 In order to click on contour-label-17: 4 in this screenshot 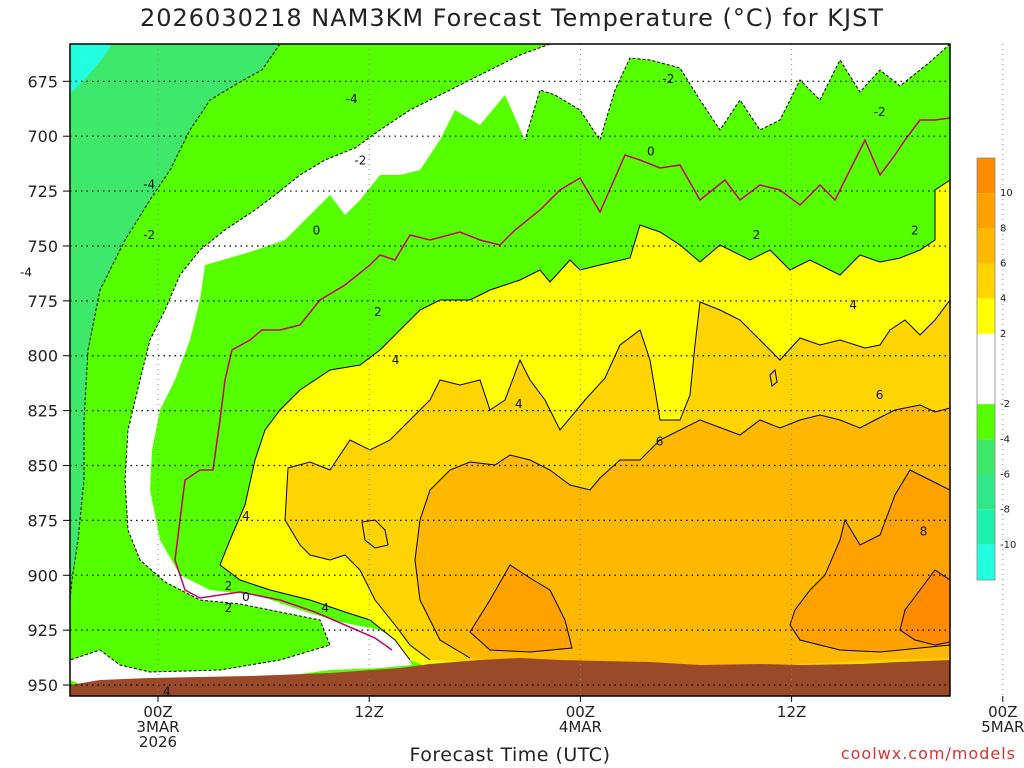, I will do `click(246, 516)`.